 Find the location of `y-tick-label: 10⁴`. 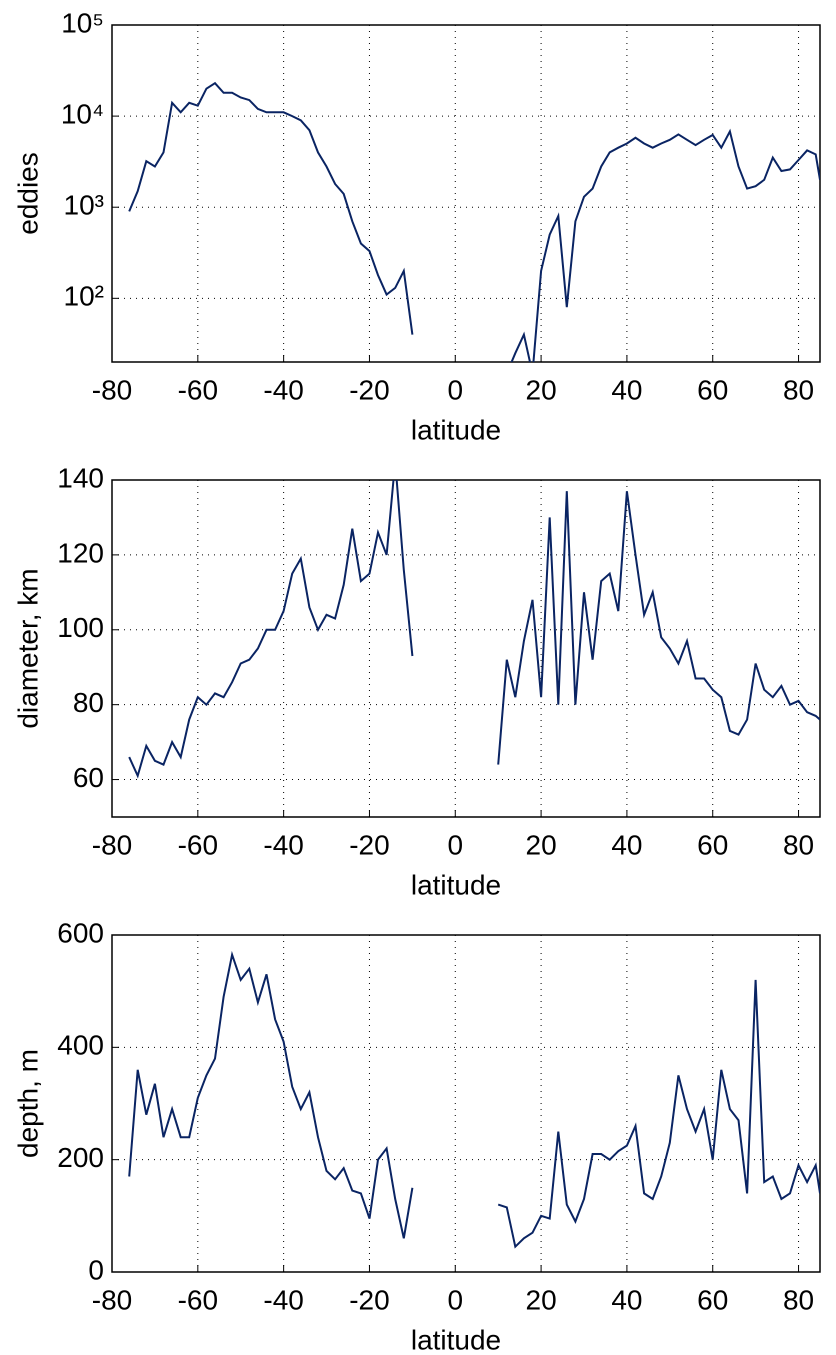

y-tick-label: 10⁴ is located at coordinates (82, 113).